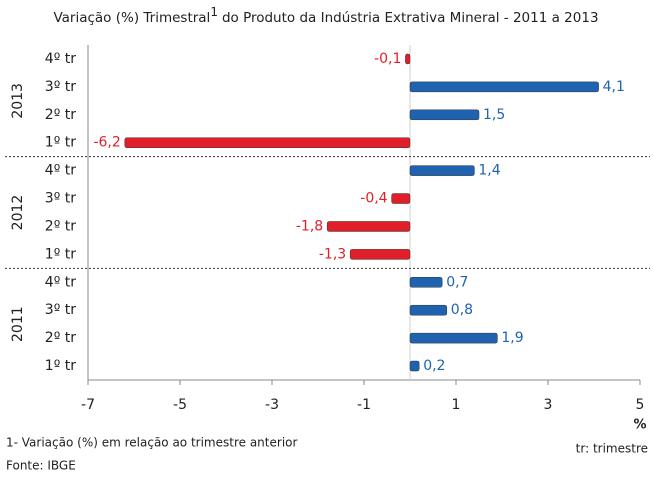 The height and width of the screenshot is (481, 653). Describe the element at coordinates (494, 115) in the screenshot. I see `value-label: 1,5` at that location.